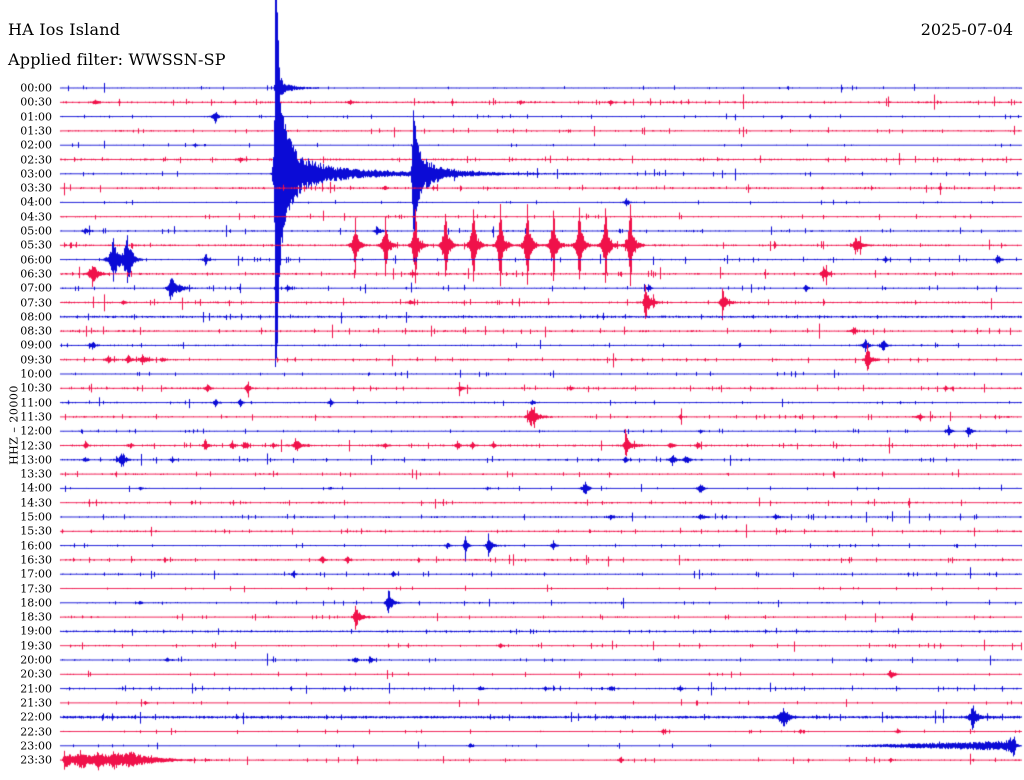 The width and height of the screenshot is (1024, 780). Describe the element at coordinates (36, 202) in the screenshot. I see `time-label: 04:00` at that location.